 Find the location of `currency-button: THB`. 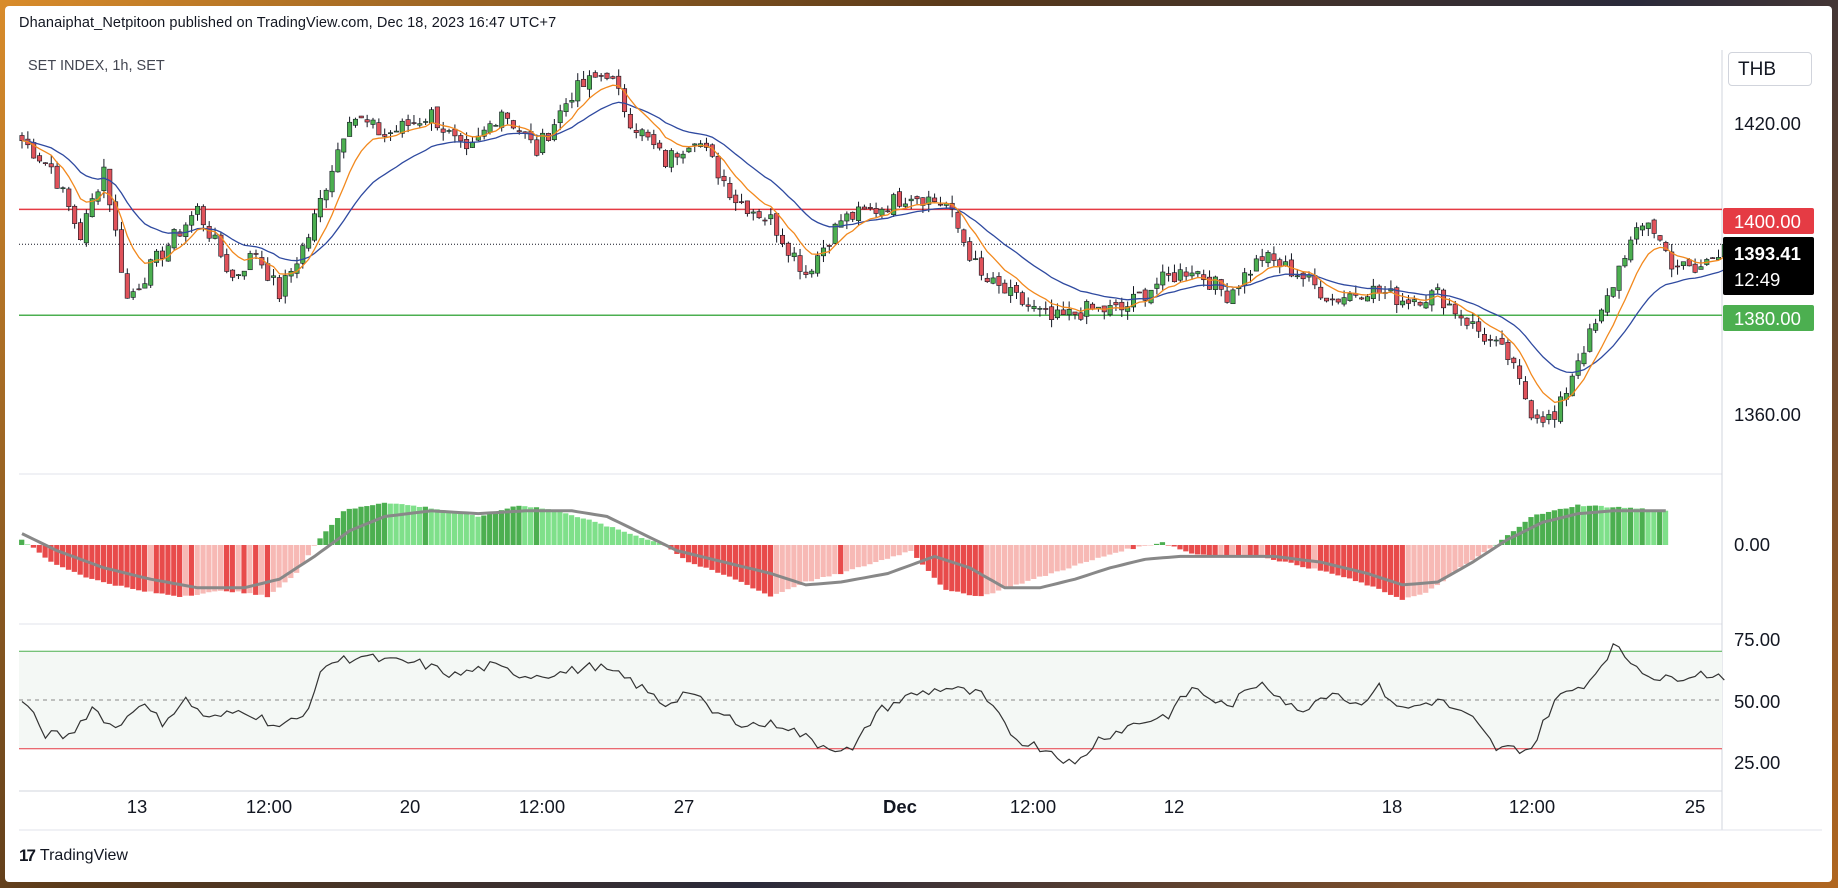

currency-button: THB is located at coordinates (1770, 69).